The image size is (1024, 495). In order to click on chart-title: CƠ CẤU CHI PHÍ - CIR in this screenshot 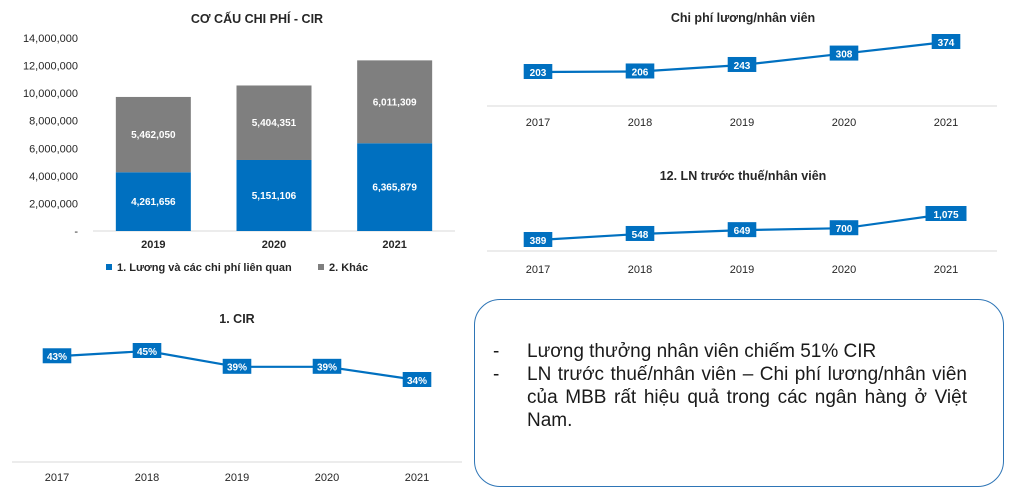, I will do `click(257, 18)`.